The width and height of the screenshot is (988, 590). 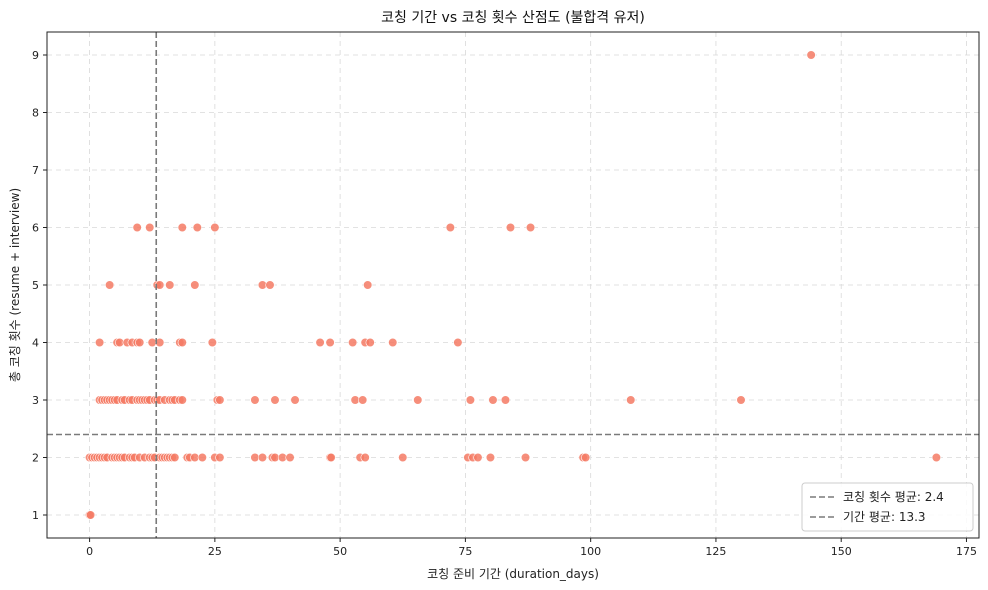 I want to click on x-axis-ticks: 0 25 50 75 100 125 150 175, so click(x=531, y=548).